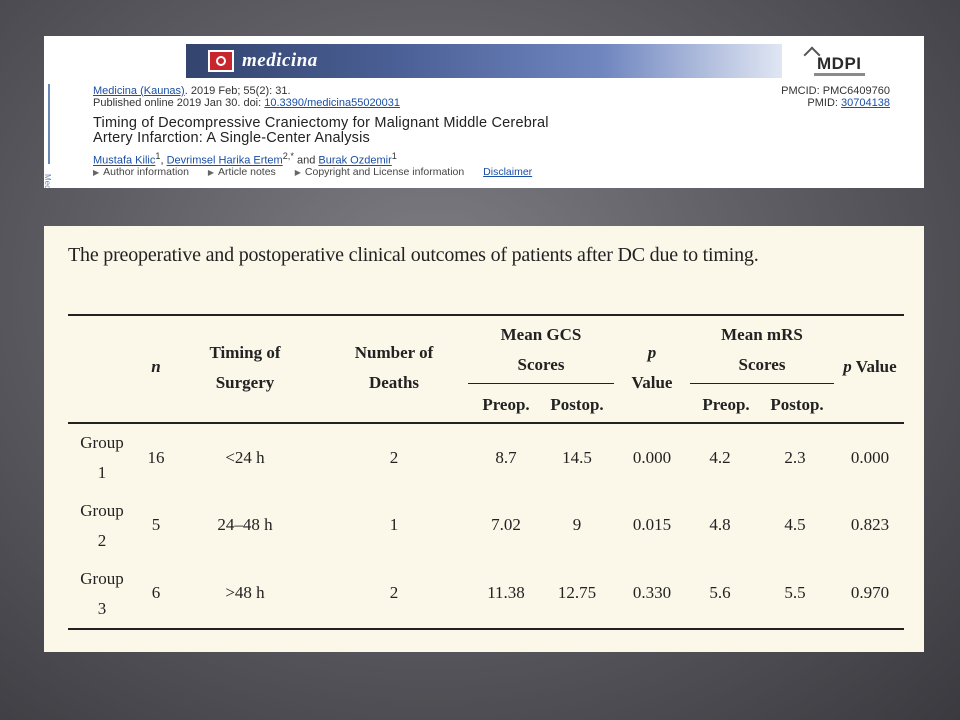 Image resolution: width=960 pixels, height=720 pixels. Describe the element at coordinates (726, 404) in the screenshot. I see `header-mrs-preop: Preop.` at that location.